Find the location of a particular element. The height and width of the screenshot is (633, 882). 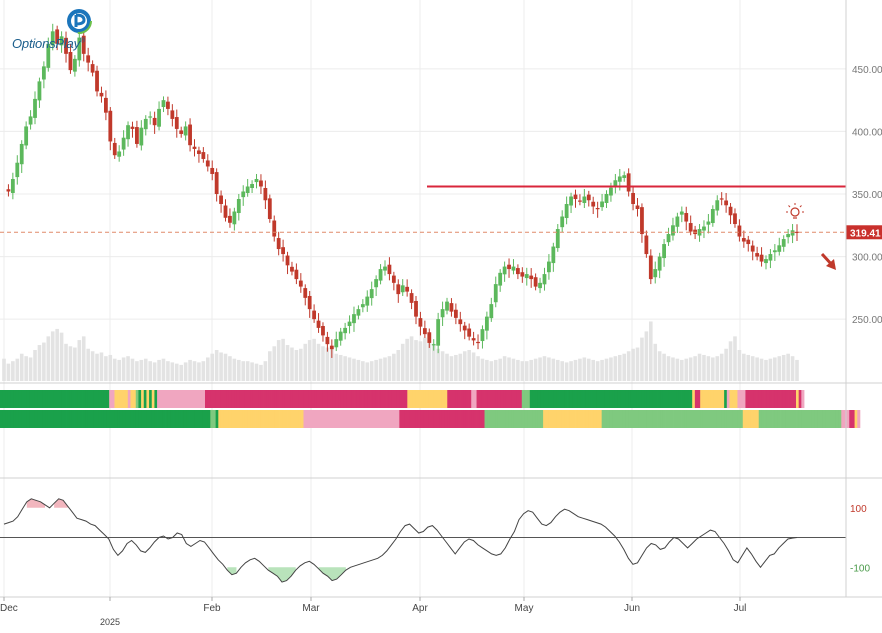

x-tick-label: Apr is located at coordinates (420, 608).